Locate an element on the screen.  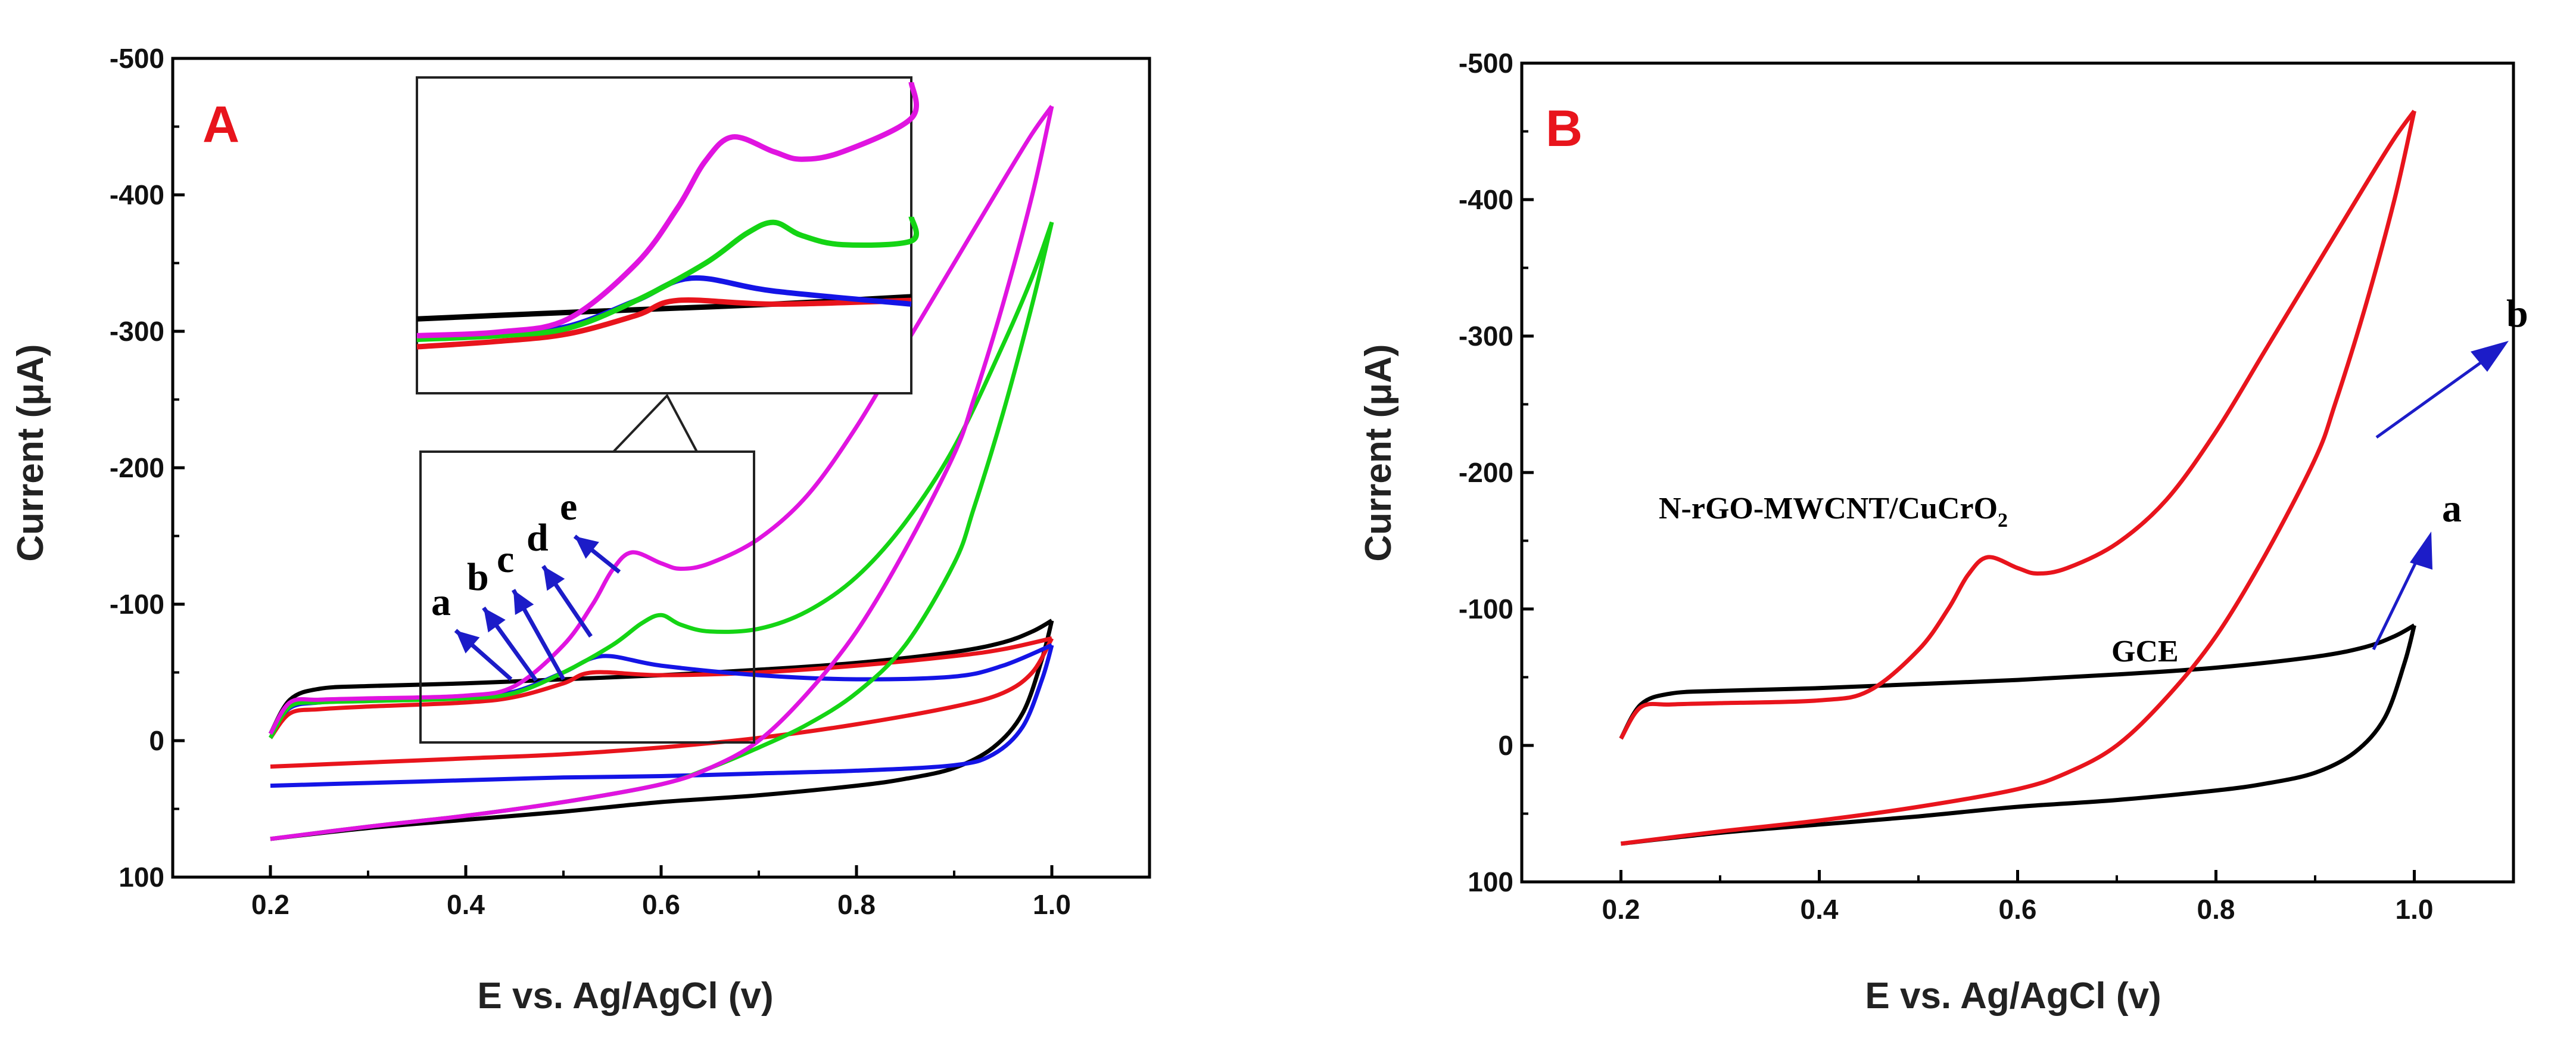
inset-frame is located at coordinates (664, 235).